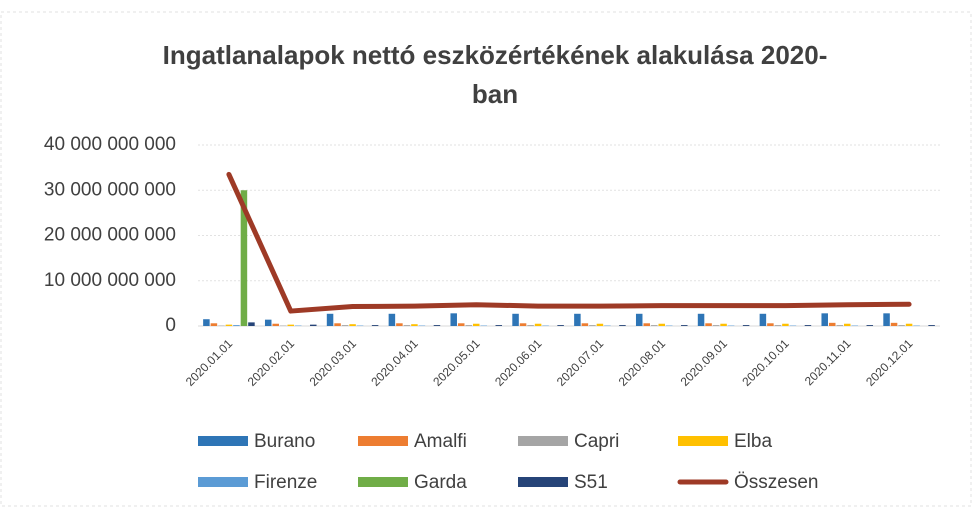 Image resolution: width=974 pixels, height=508 pixels. I want to click on legend-label: Összesen, so click(776, 482).